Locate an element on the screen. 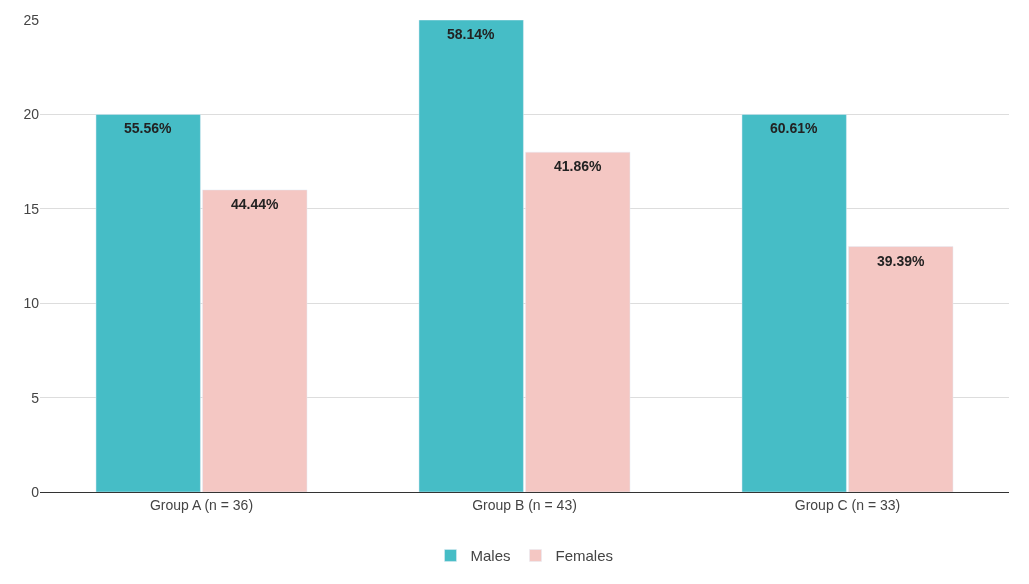 Image resolution: width=1029 pixels, height=584 pixels. y-tick-label: 20 is located at coordinates (31, 114).